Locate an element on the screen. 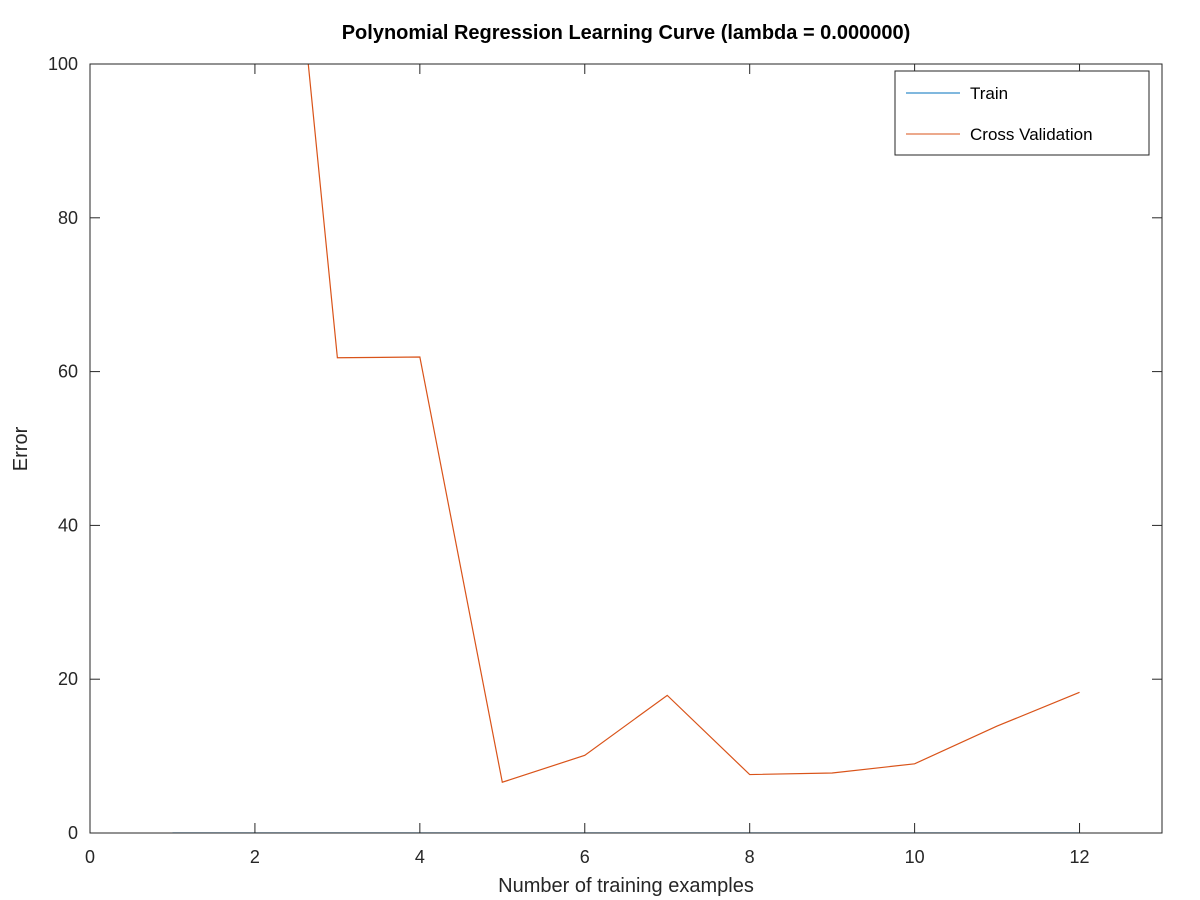  legend-box is located at coordinates (1022, 113).